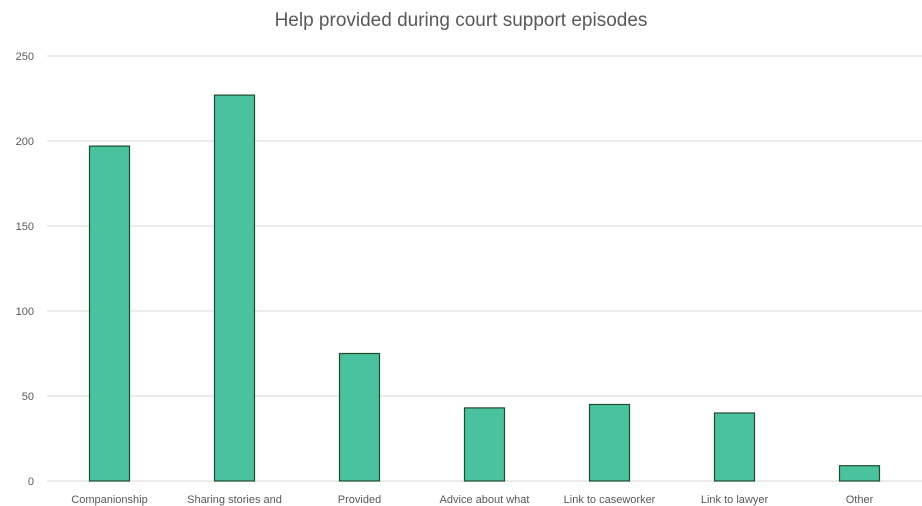 Image resolution: width=922 pixels, height=506 pixels. Describe the element at coordinates (735, 500) in the screenshot. I see `x-tick-label: Link to lawyer` at that location.